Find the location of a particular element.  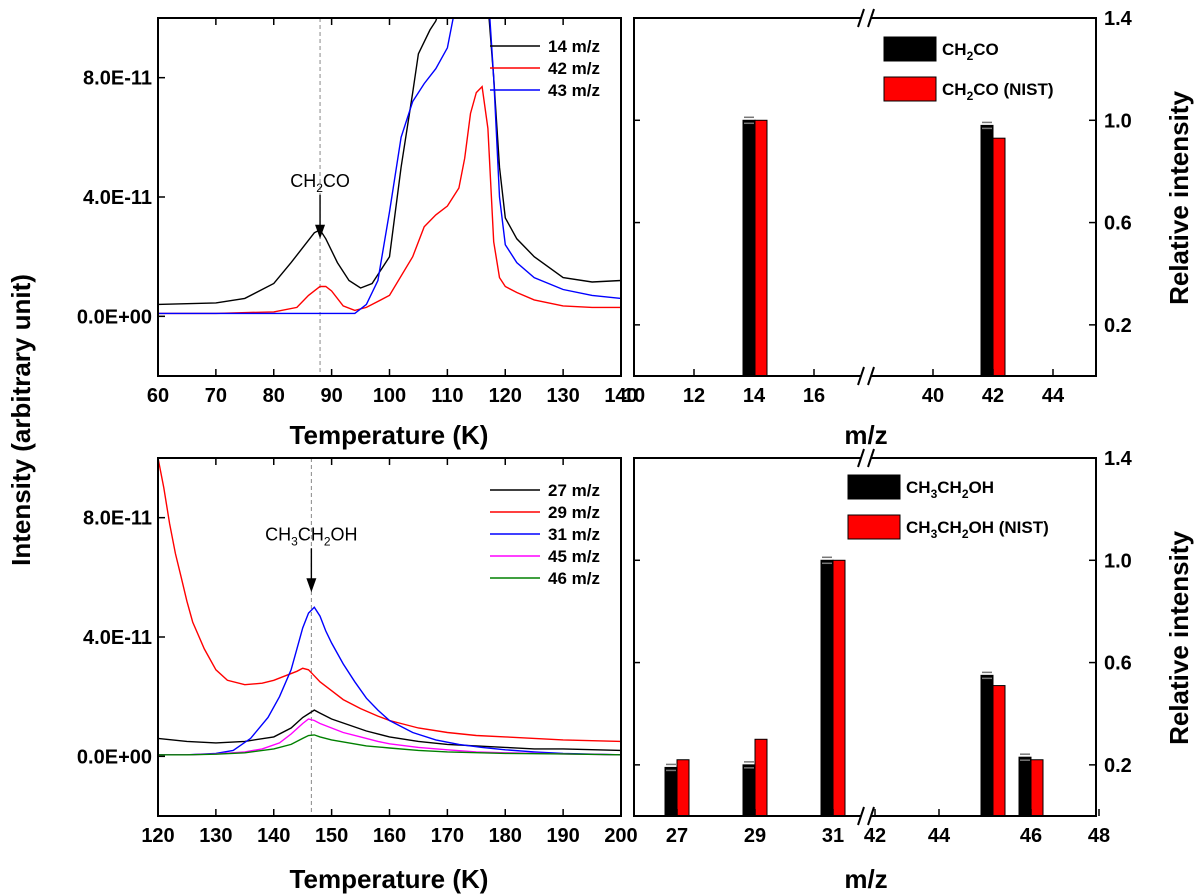

tl-x-tick-label: 70 is located at coordinates (216, 396).